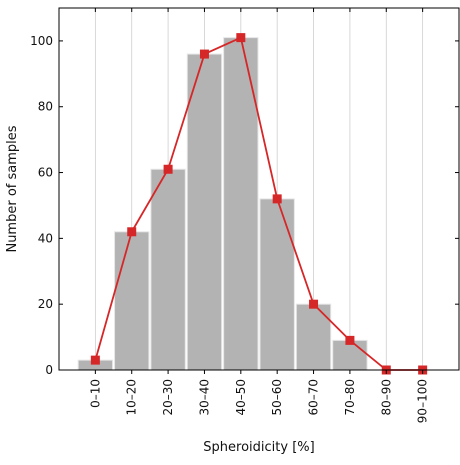 The image size is (460, 465). What do you see at coordinates (277, 397) in the screenshot?
I see `x-tick-label: 50–60` at bounding box center [277, 397].